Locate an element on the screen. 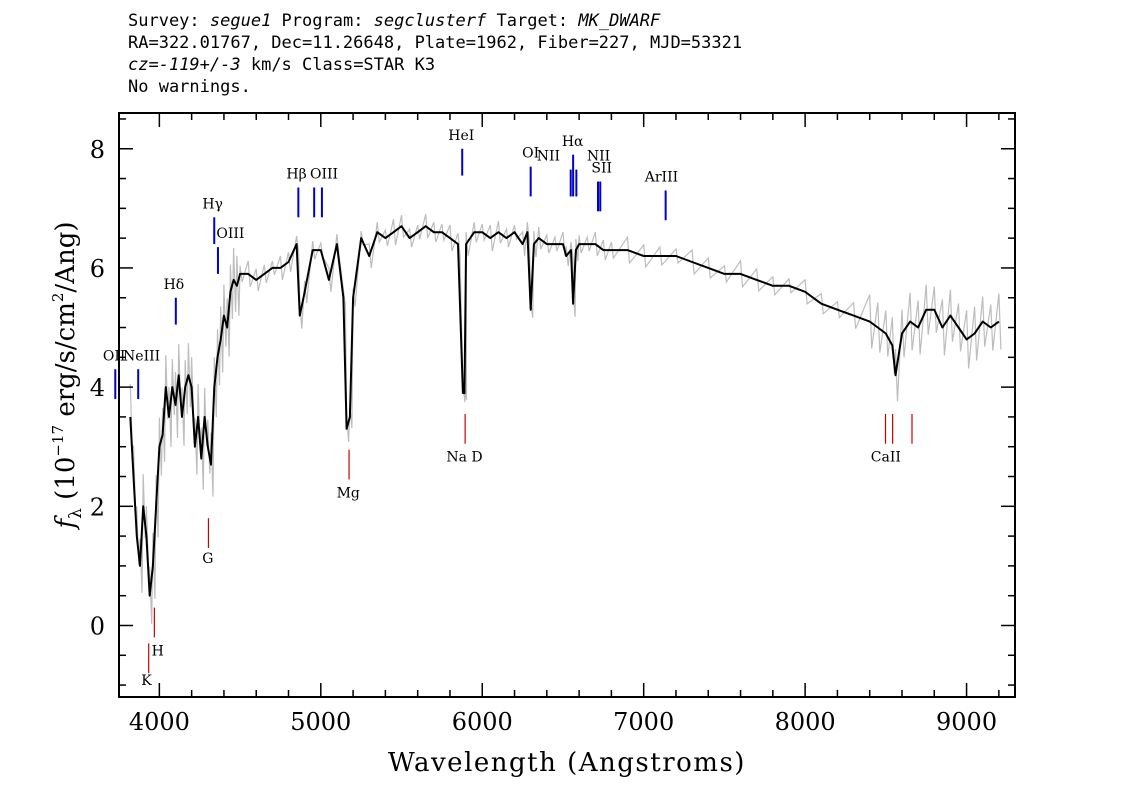 Image resolution: width=1134 pixels, height=810 pixels. emission-marker-label: NeIII is located at coordinates (141, 356).